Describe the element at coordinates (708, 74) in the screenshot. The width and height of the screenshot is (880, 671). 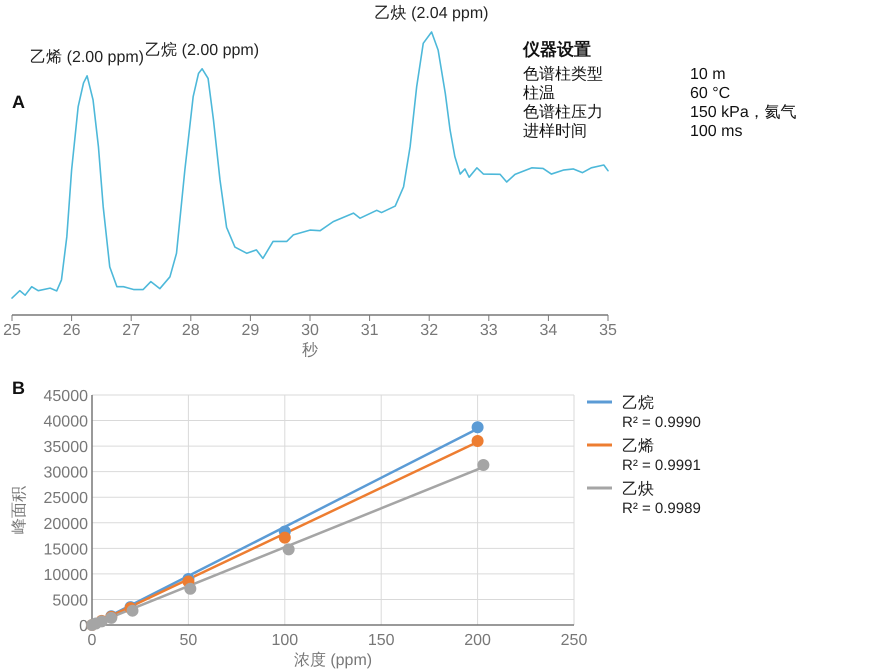
I see `text: 10 m` at that location.